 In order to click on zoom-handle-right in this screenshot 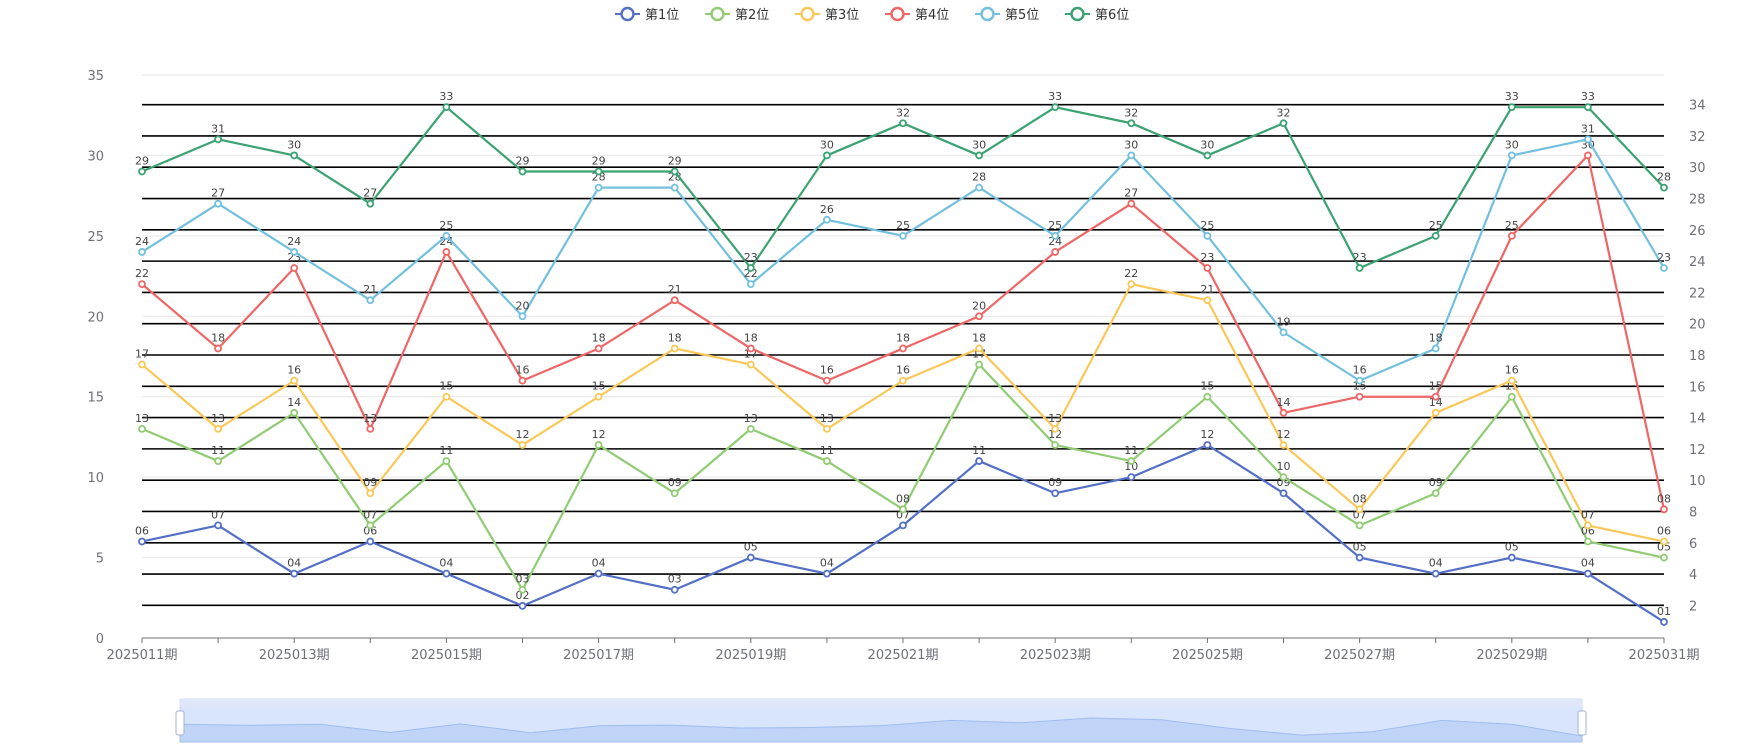, I will do `click(1582, 723)`.